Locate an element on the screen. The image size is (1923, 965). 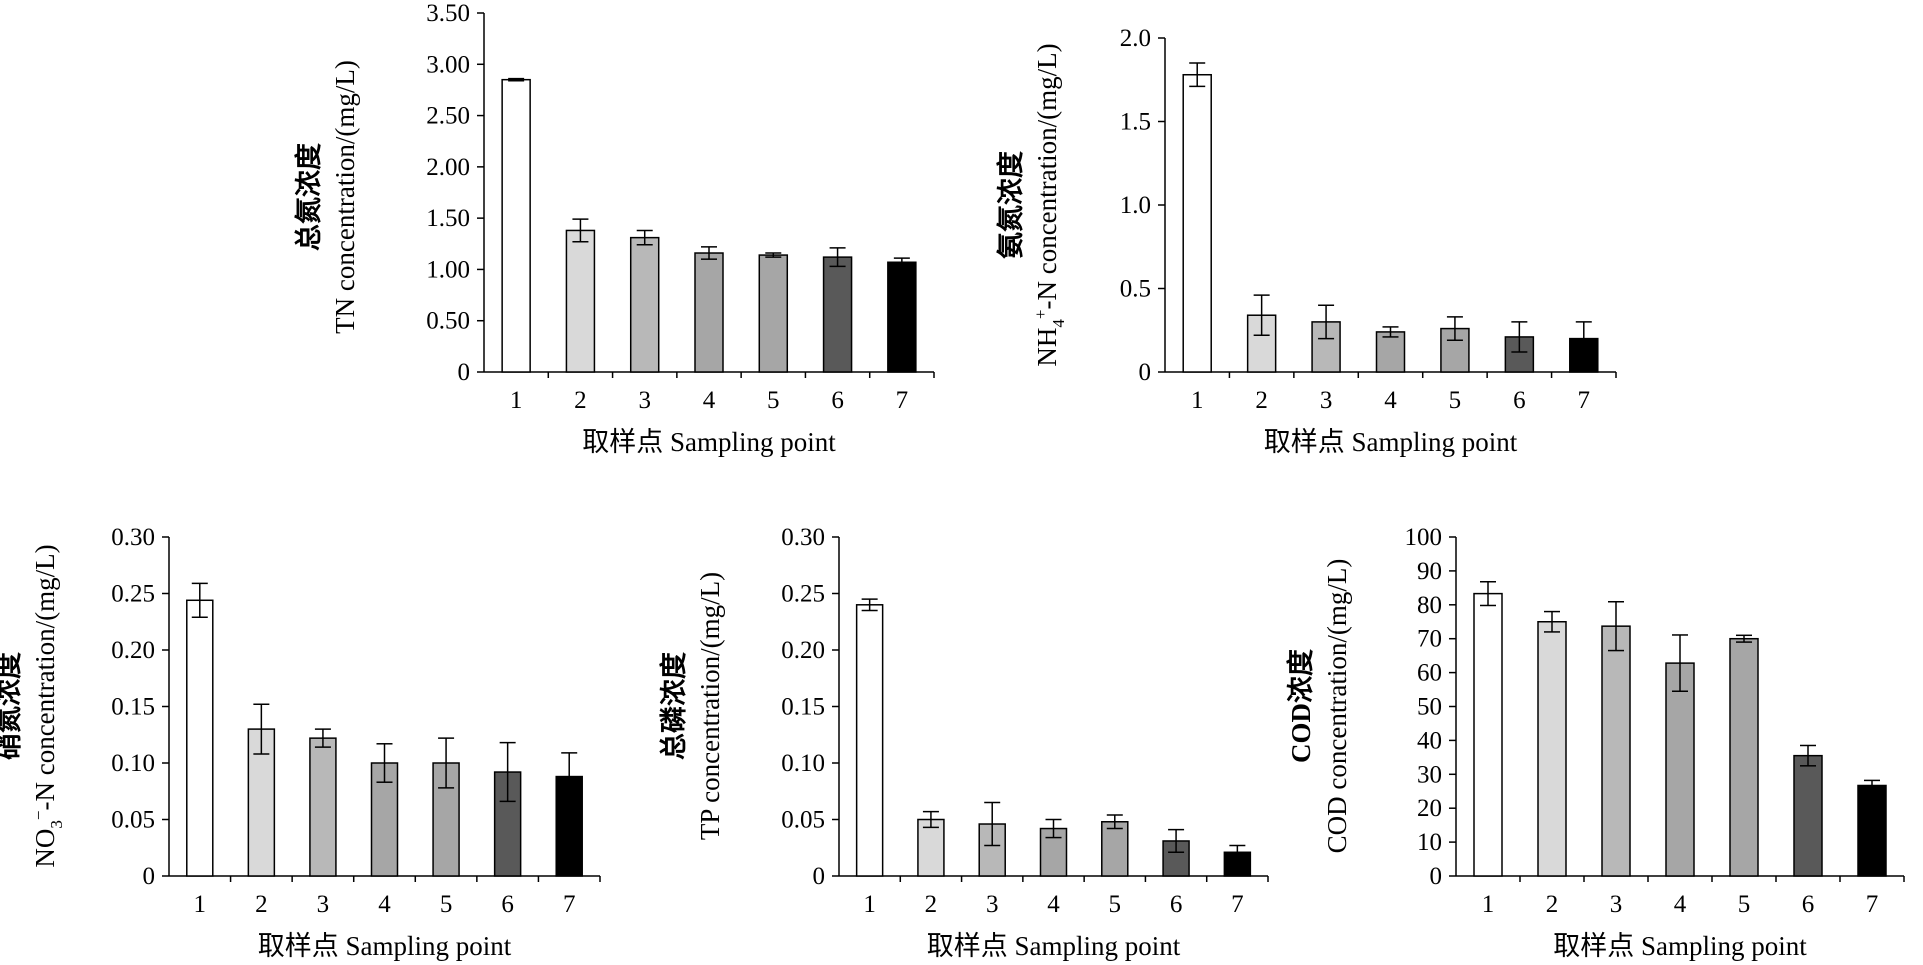
y-tick-label: 70 is located at coordinates (1429, 639).